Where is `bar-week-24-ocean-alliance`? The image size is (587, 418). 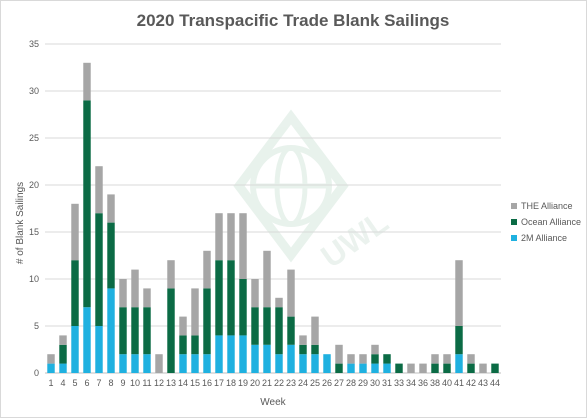 bar-week-24-ocean-alliance is located at coordinates (303, 349).